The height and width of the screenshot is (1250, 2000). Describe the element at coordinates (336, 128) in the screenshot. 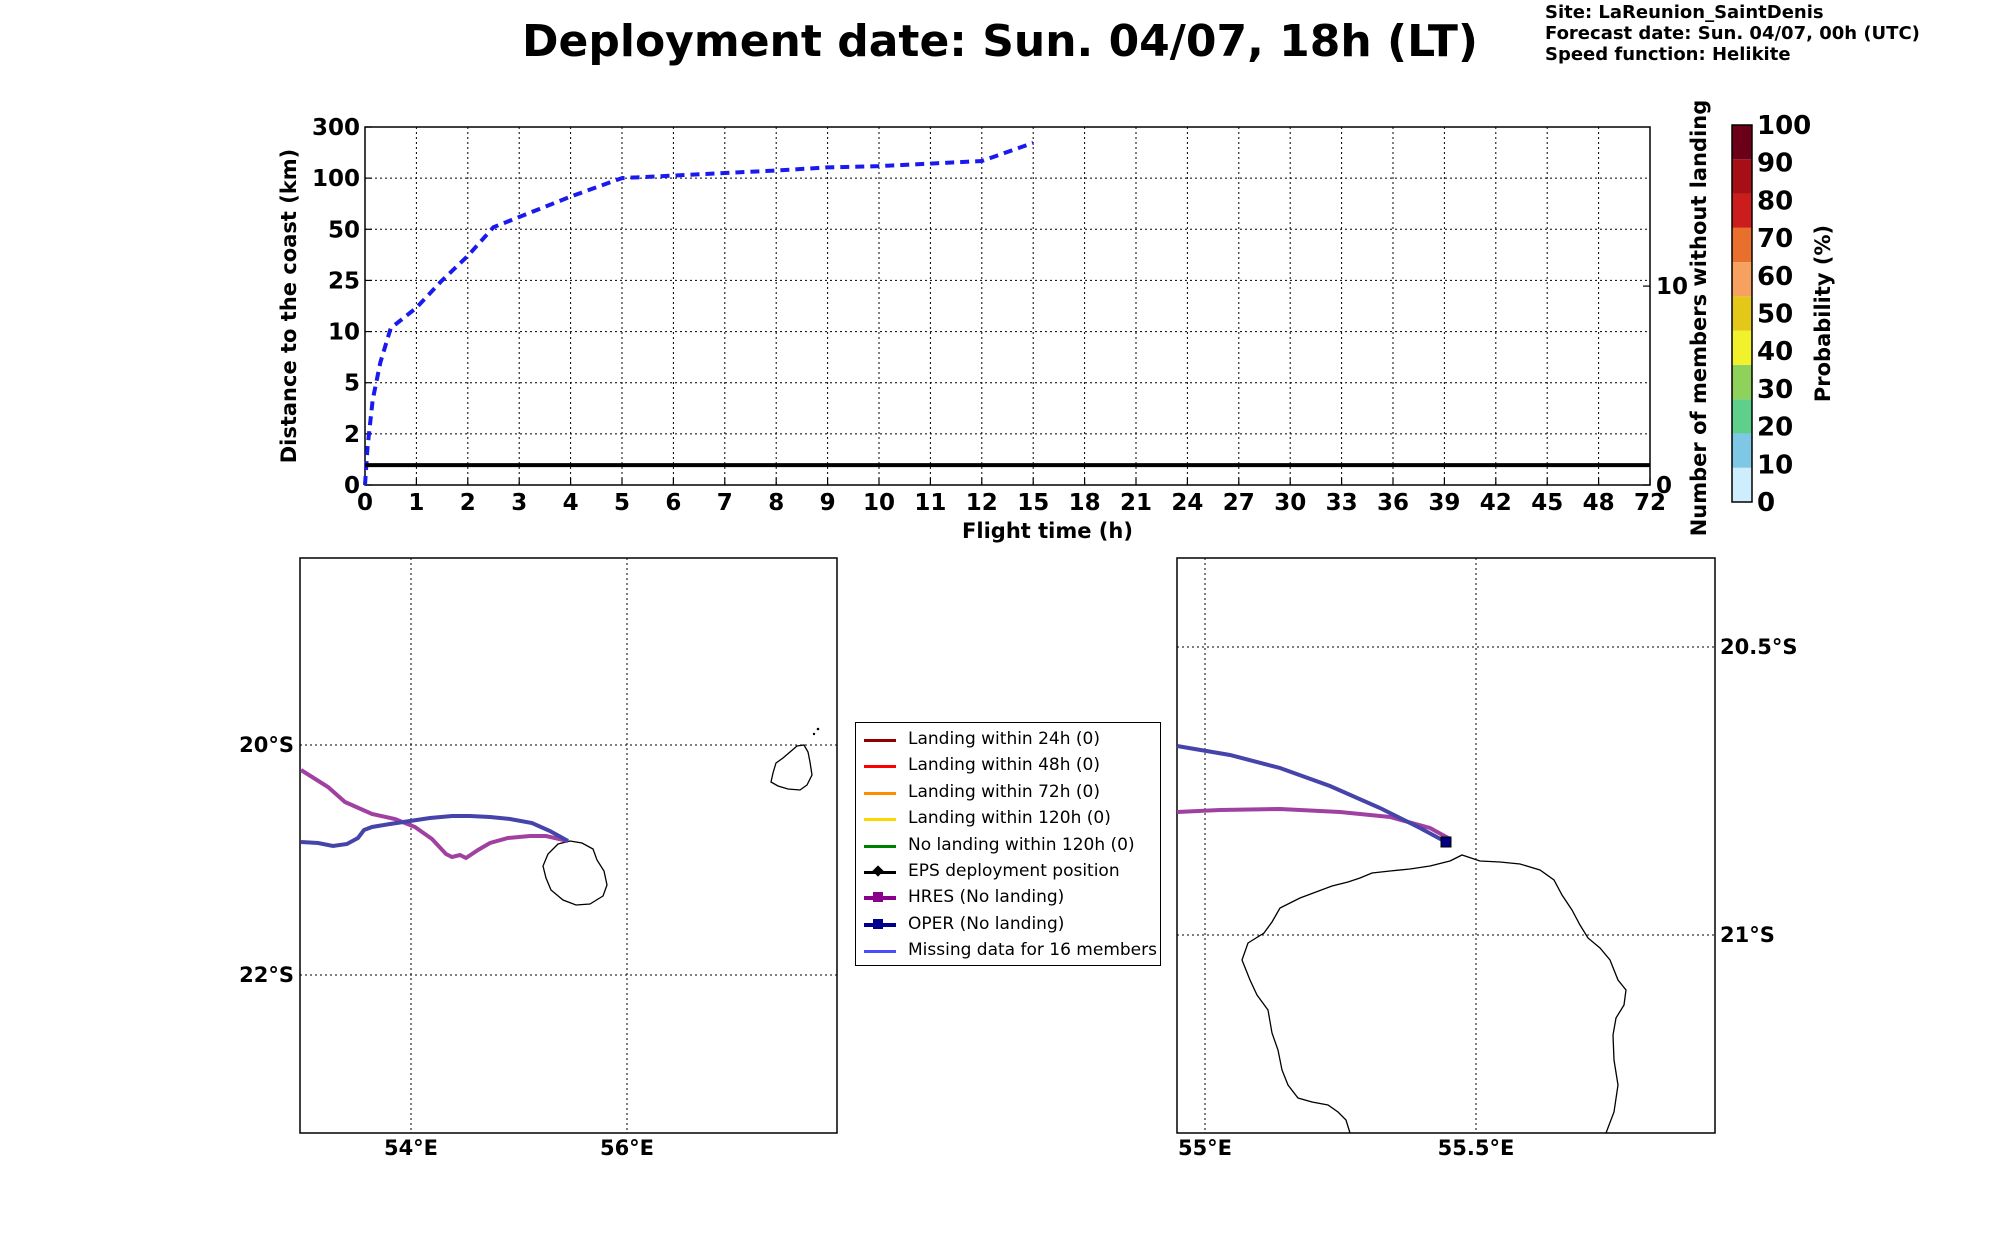

I see `y-tick-label: 300` at that location.